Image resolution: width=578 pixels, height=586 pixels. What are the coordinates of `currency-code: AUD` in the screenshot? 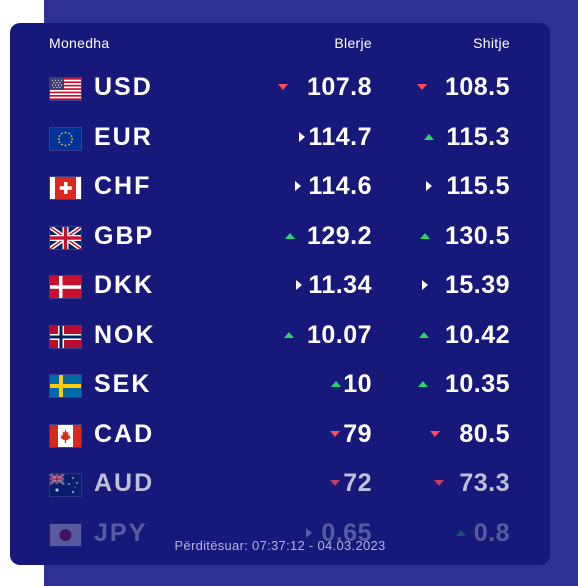 It's located at (124, 483).